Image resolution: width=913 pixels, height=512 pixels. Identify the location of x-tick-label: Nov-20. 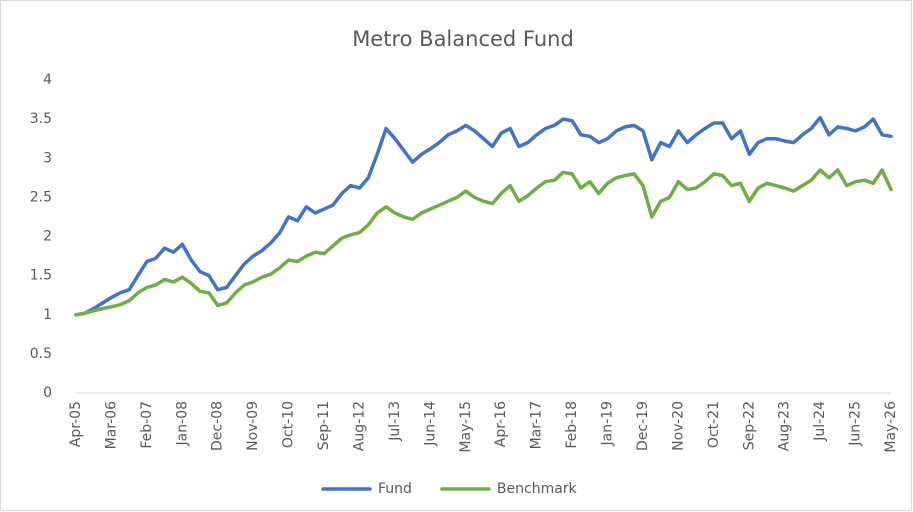
(678, 426).